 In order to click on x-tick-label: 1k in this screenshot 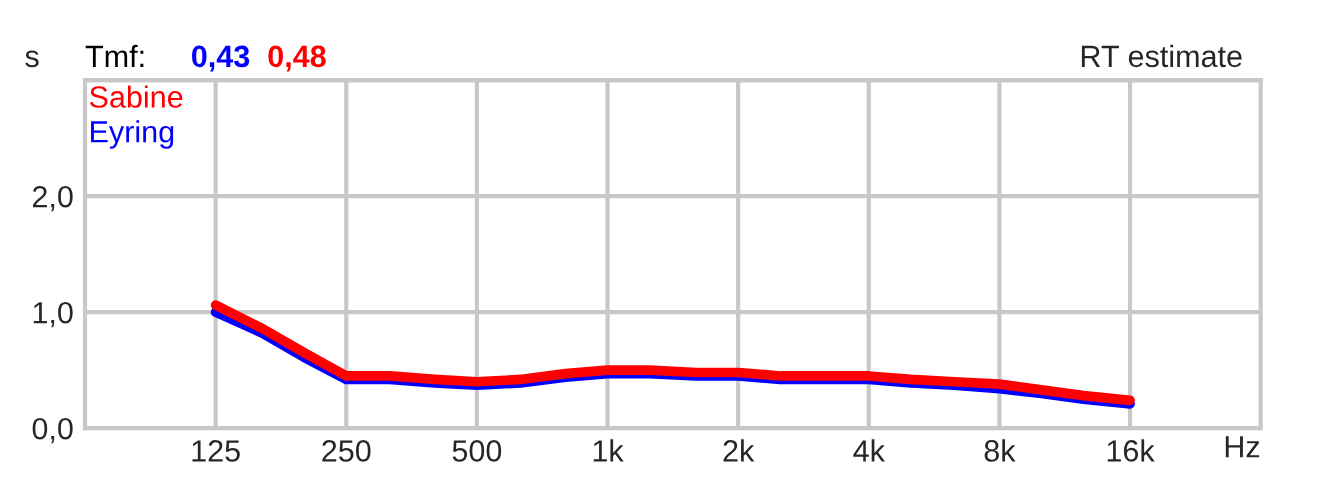, I will do `click(608, 450)`.